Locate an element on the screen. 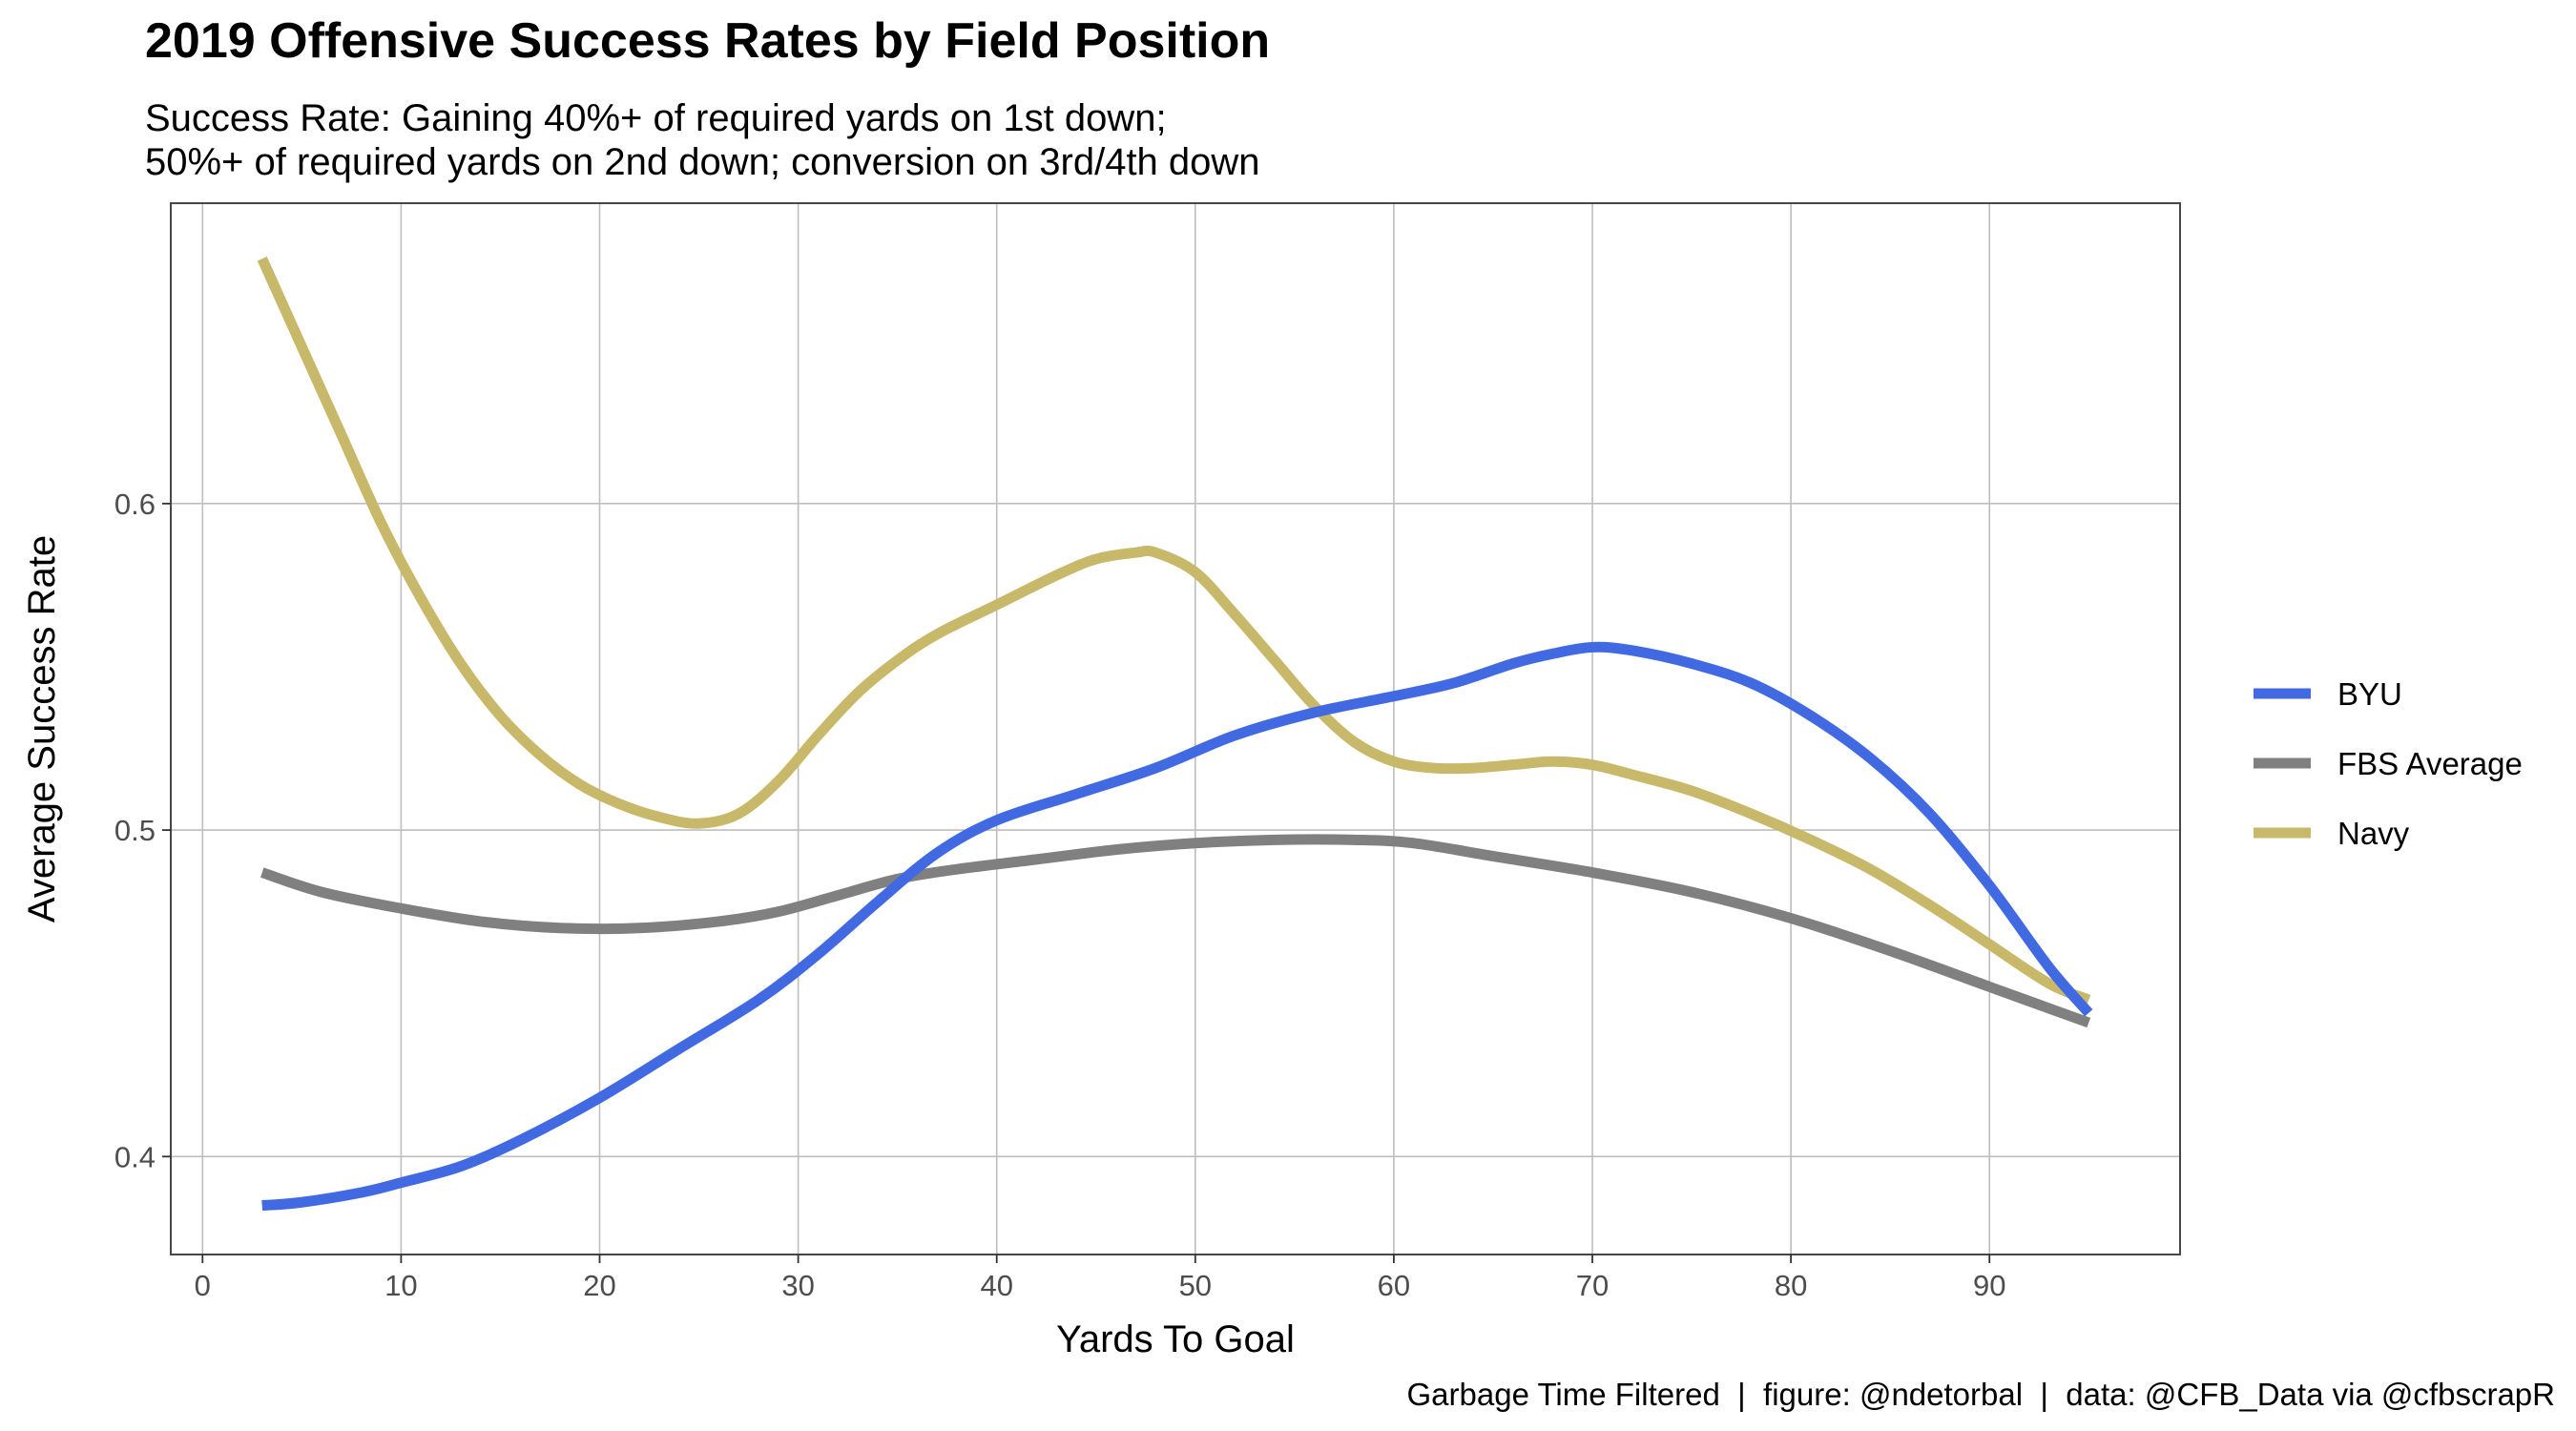  y-tick-label: 0.6 is located at coordinates (135, 504).